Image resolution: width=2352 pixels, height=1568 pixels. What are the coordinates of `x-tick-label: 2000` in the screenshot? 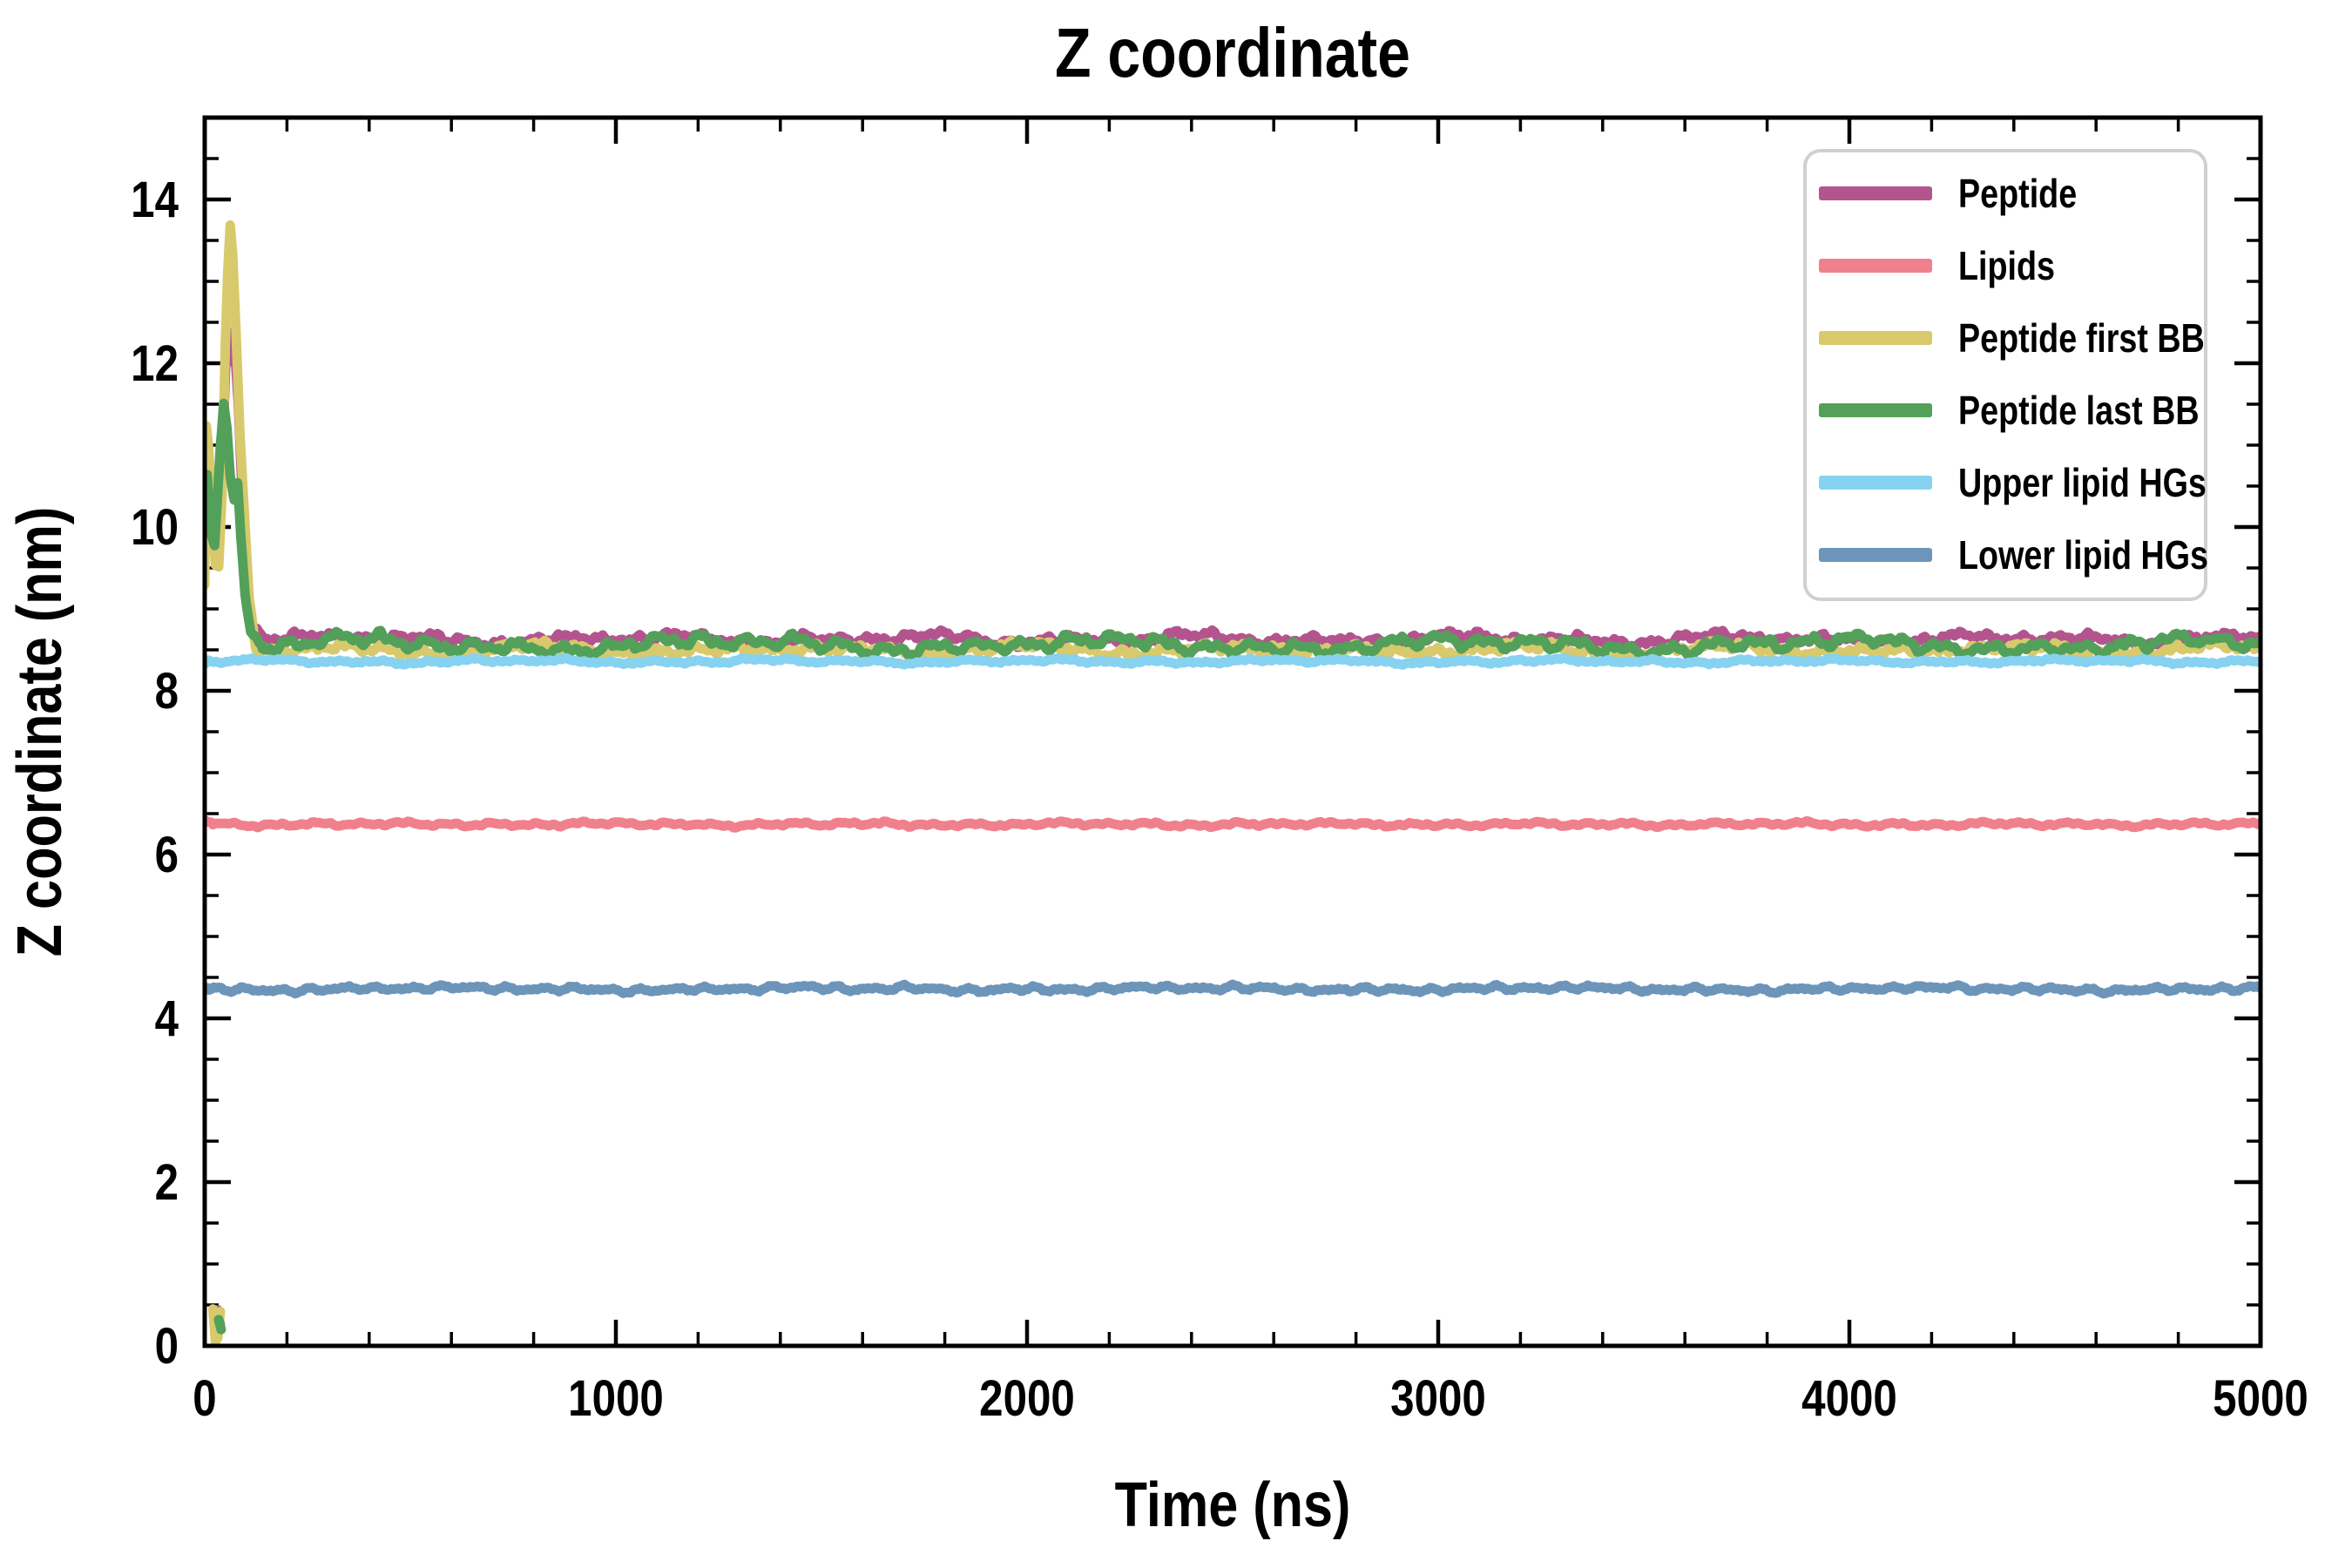 It's located at (1027, 1398).